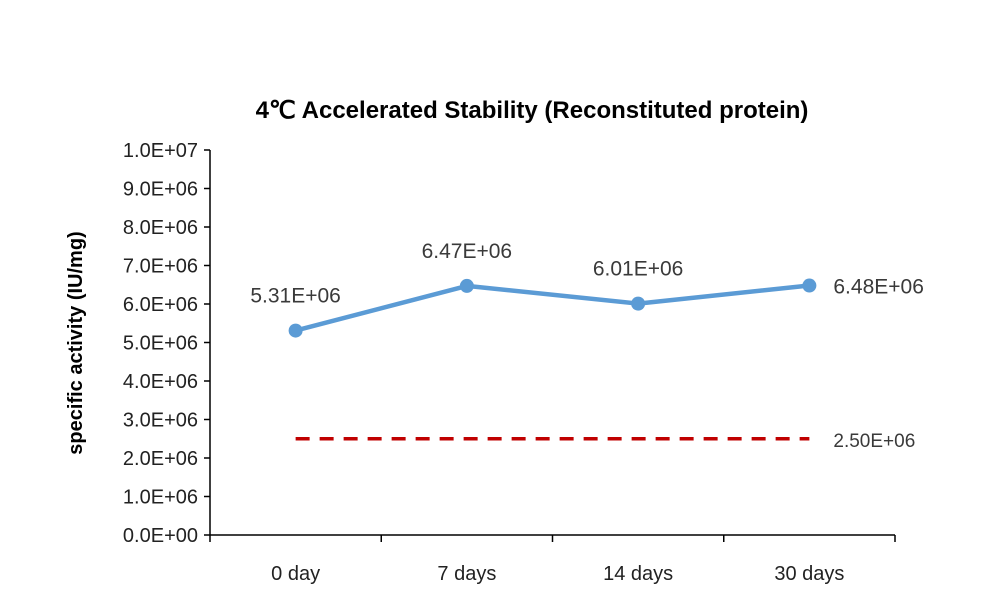 This screenshot has height=606, width=1000. Describe the element at coordinates (160, 344) in the screenshot. I see `y-tick-label: 5.0E+06` at that location.